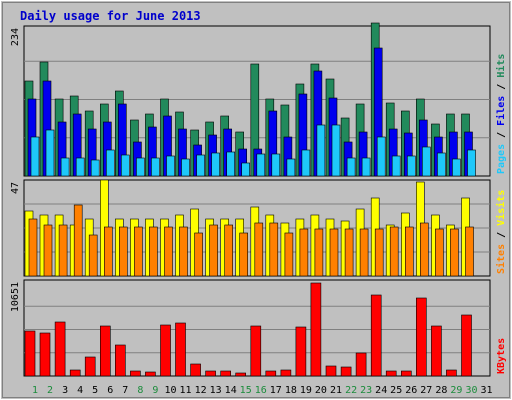 The image size is (512, 400). Describe the element at coordinates (155, 390) in the screenshot. I see `x-tick-label-day-9: 9` at that location.